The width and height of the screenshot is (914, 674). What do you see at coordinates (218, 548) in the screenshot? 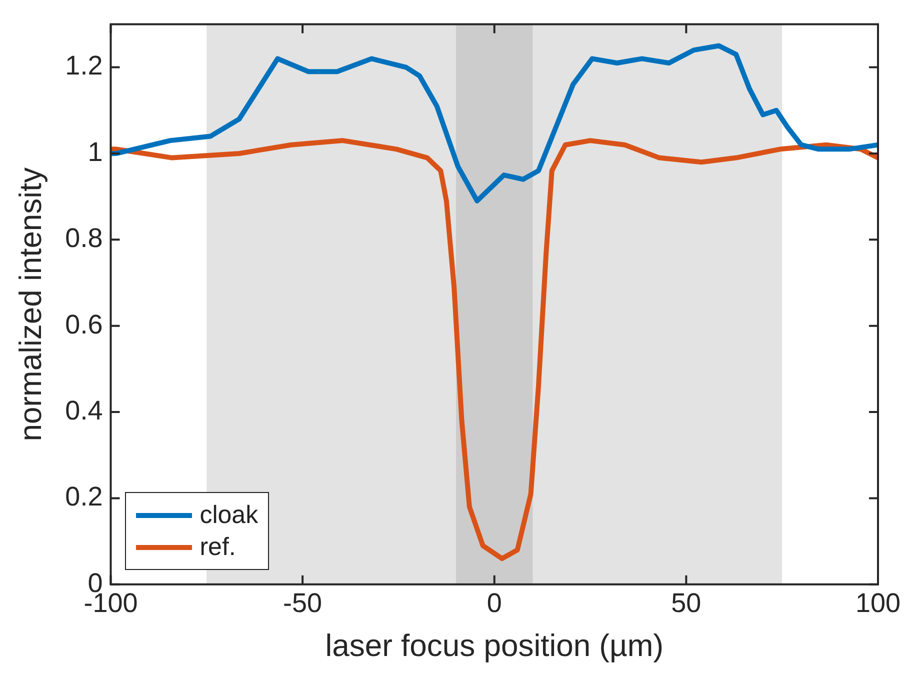
I see `legend-label: ref.` at bounding box center [218, 548].